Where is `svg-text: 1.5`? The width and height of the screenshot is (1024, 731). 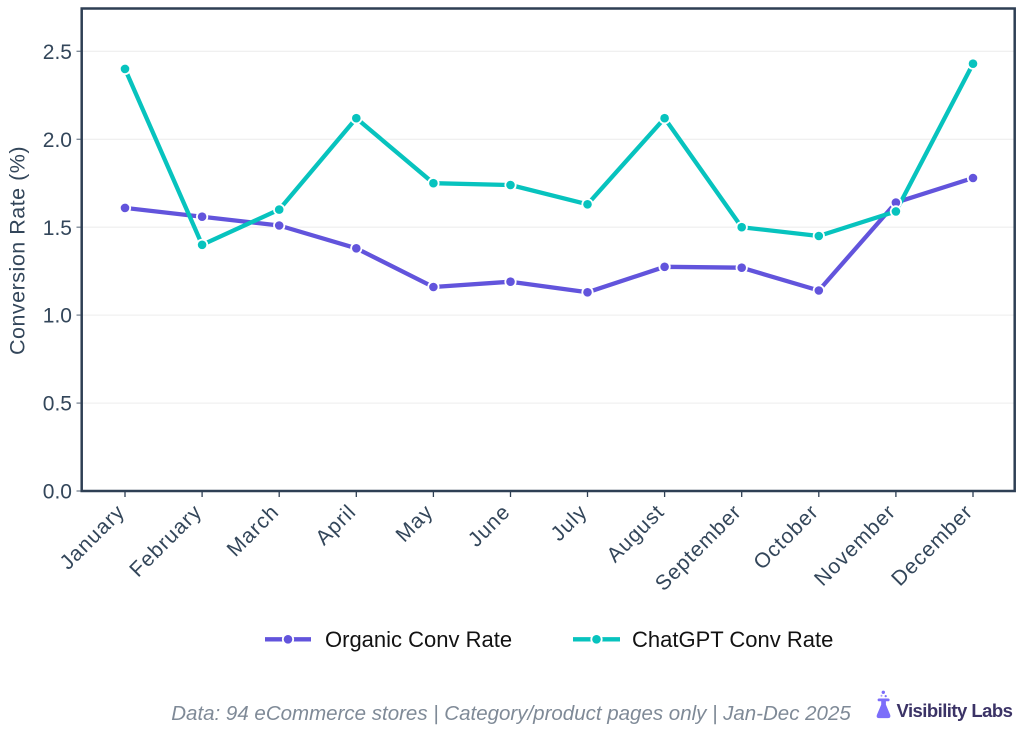
svg-text: 1.5 is located at coordinates (57, 228).